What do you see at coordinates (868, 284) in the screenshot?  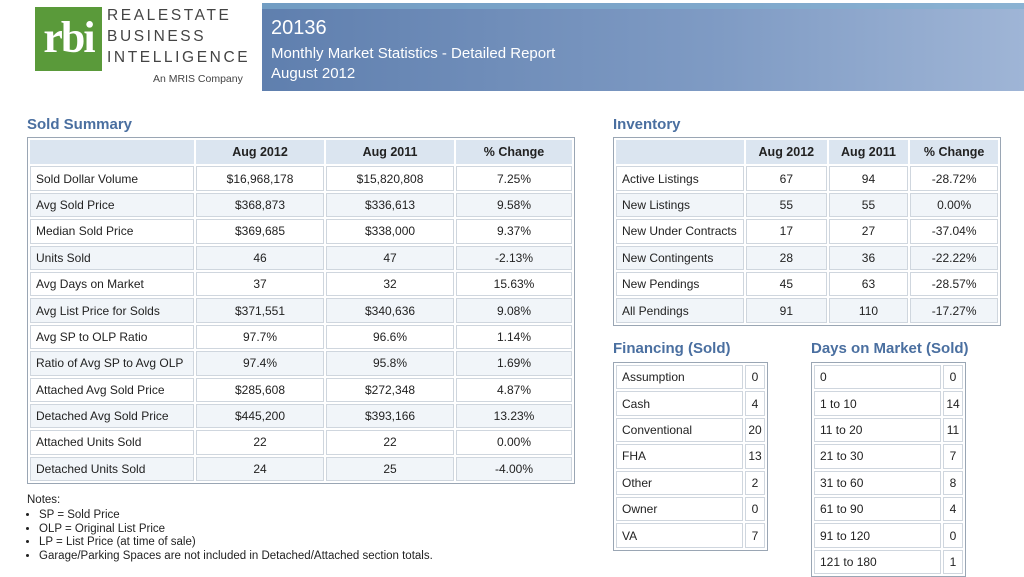 I see `cell-value: 63` at bounding box center [868, 284].